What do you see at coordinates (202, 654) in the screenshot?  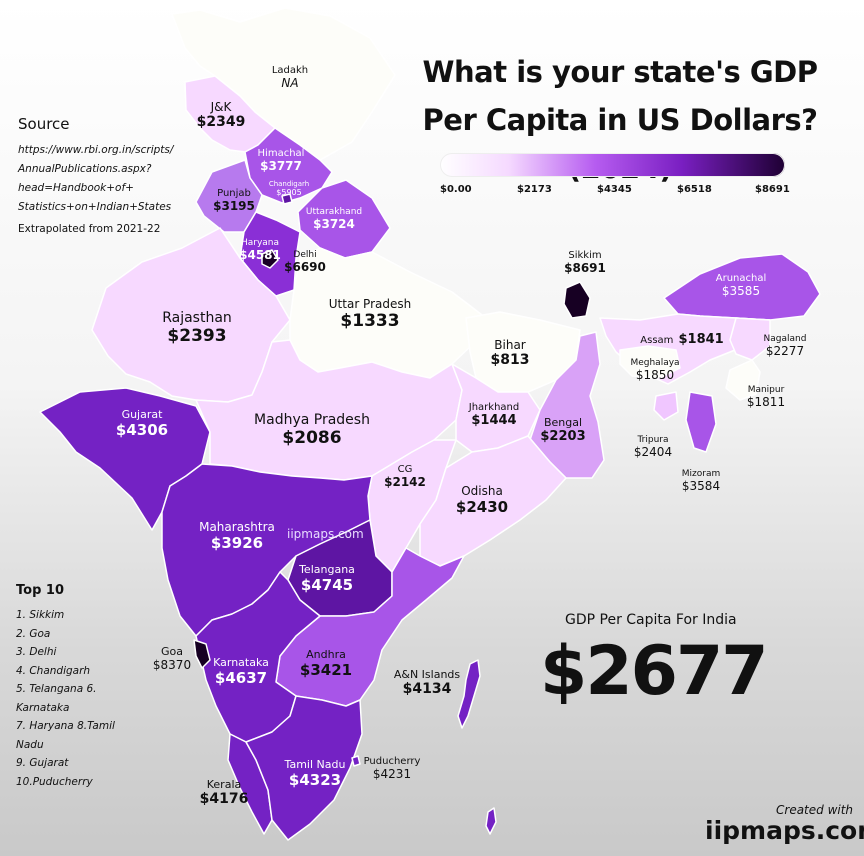 I see `region-goa` at bounding box center [202, 654].